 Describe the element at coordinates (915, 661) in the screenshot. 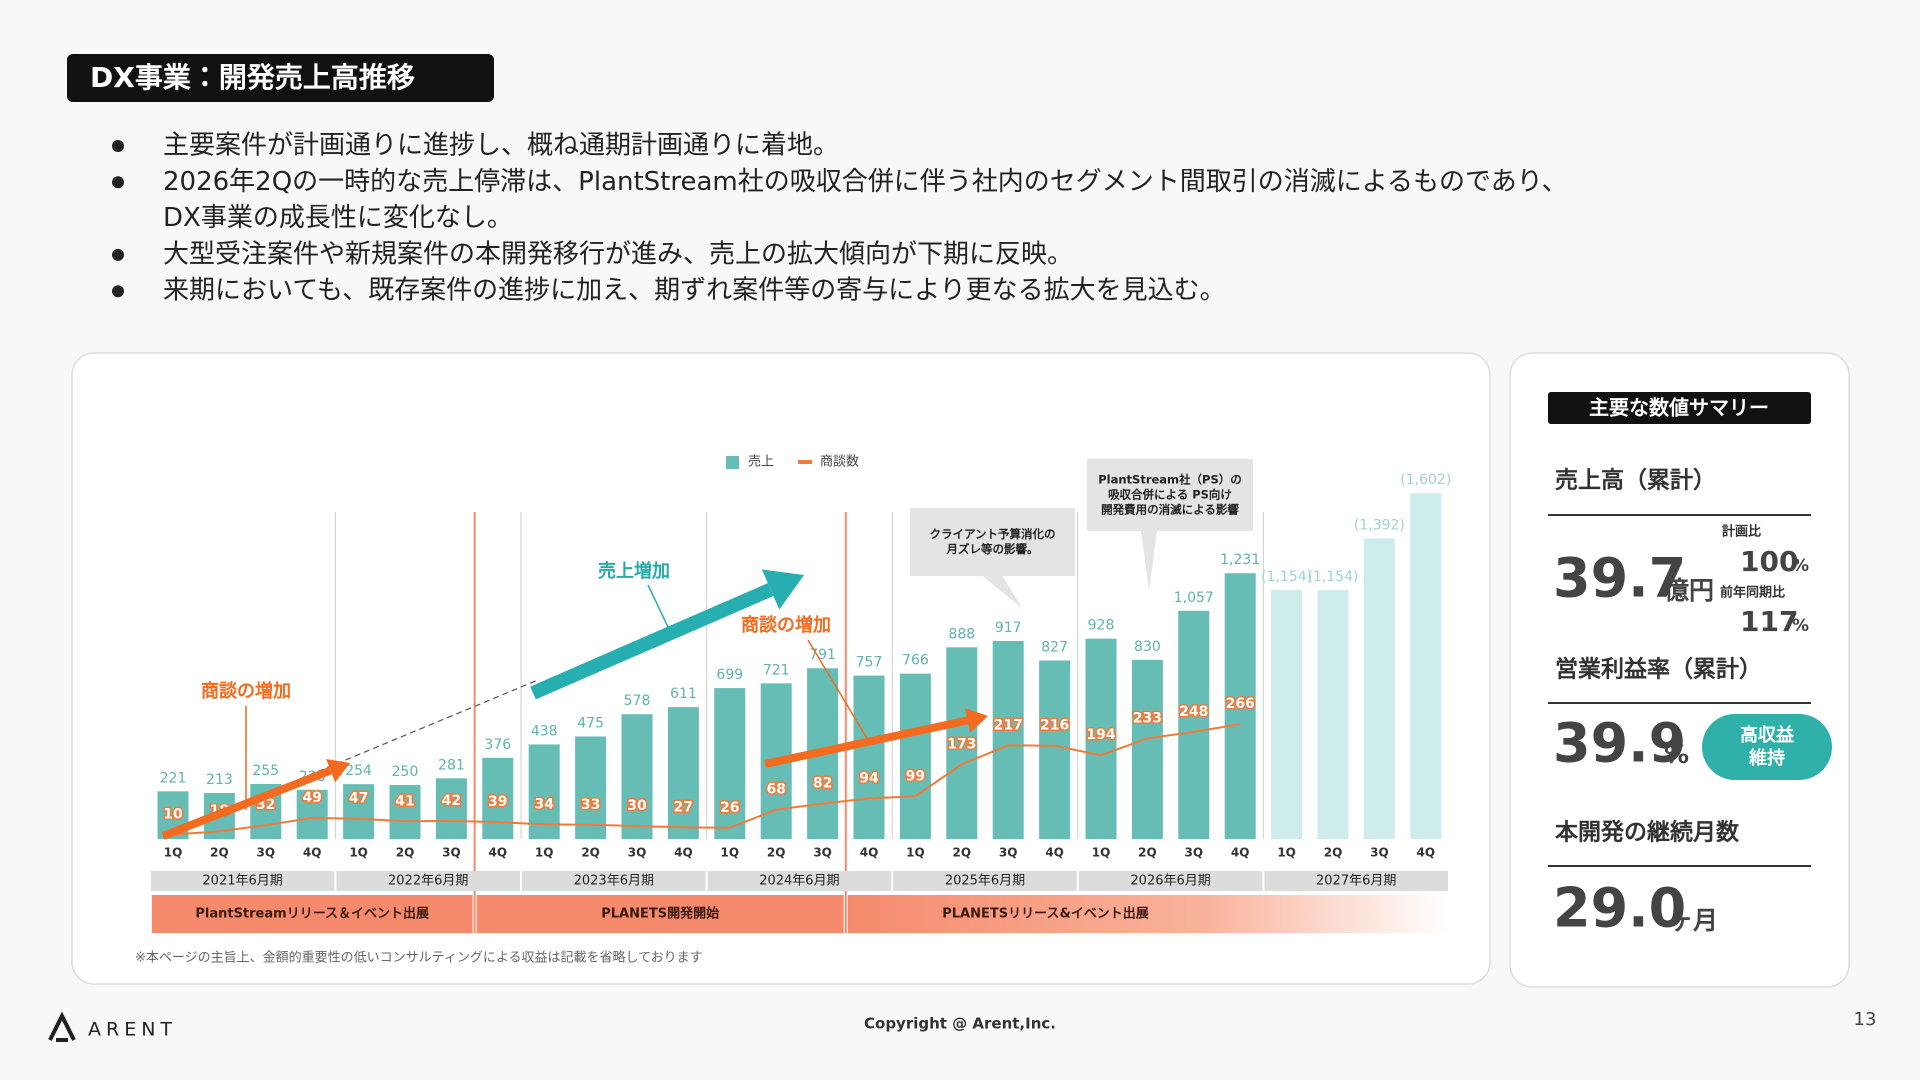

I see `bar-value-label: 766` at that location.